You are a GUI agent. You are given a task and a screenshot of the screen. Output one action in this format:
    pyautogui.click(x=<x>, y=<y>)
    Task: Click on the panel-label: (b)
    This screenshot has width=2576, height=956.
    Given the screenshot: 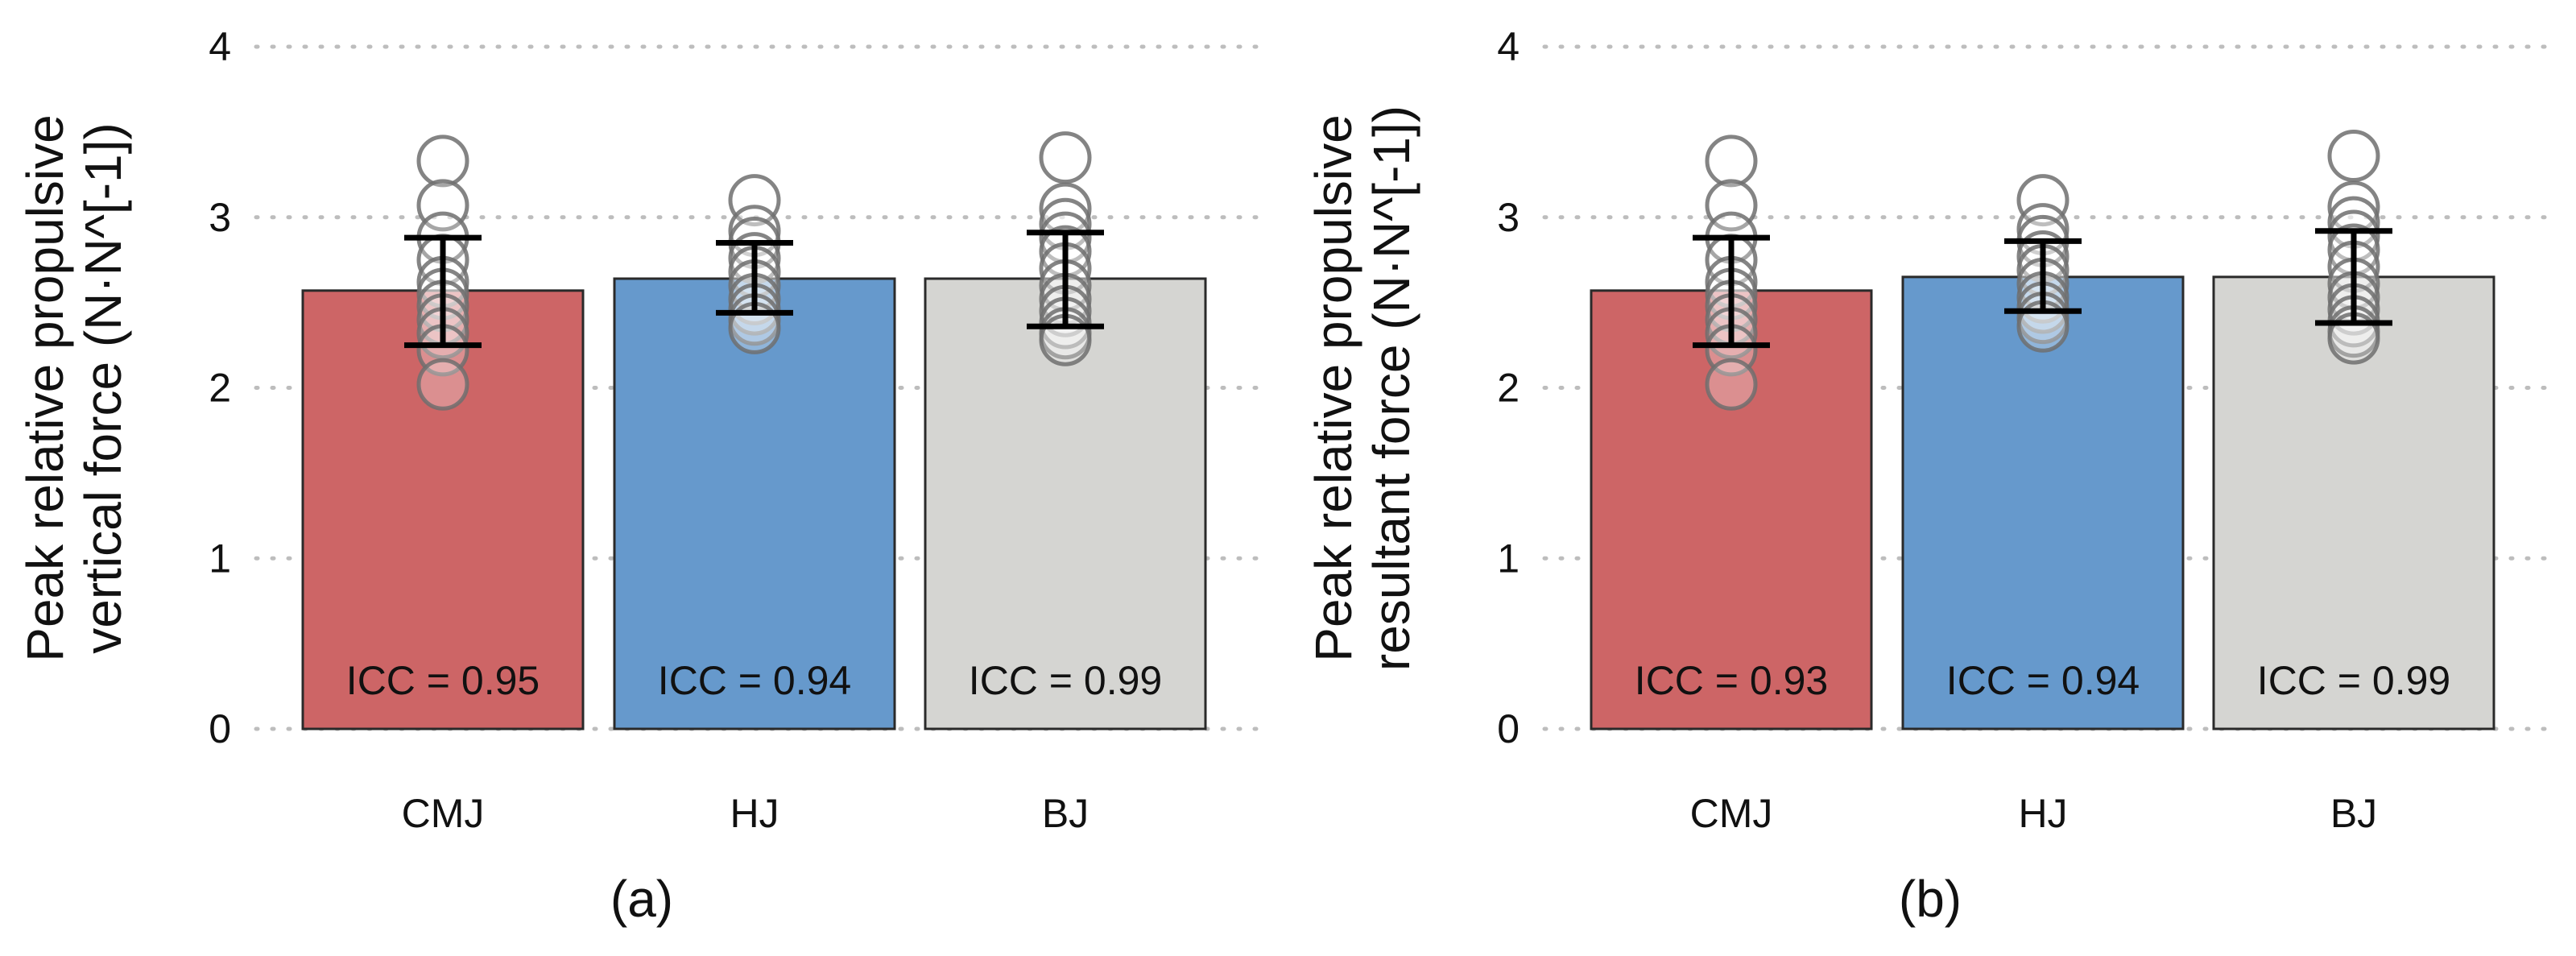 What is the action you would take?
    pyautogui.click(x=1930, y=899)
    